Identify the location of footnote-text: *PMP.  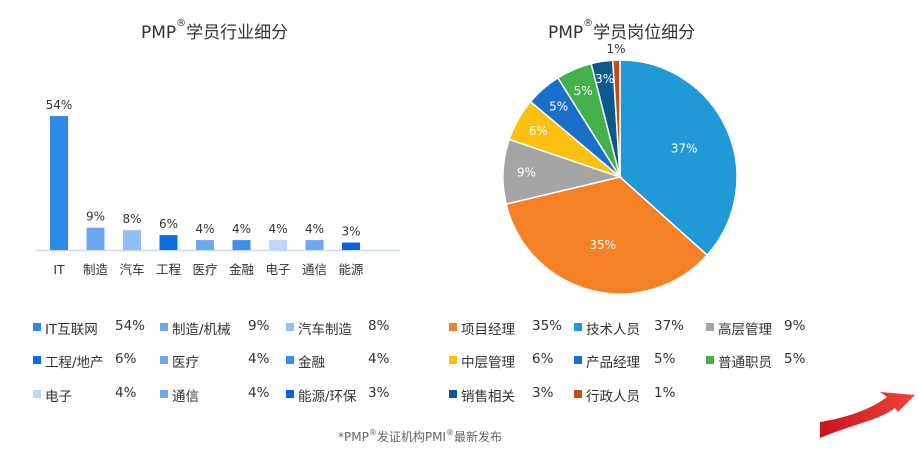
(353, 437).